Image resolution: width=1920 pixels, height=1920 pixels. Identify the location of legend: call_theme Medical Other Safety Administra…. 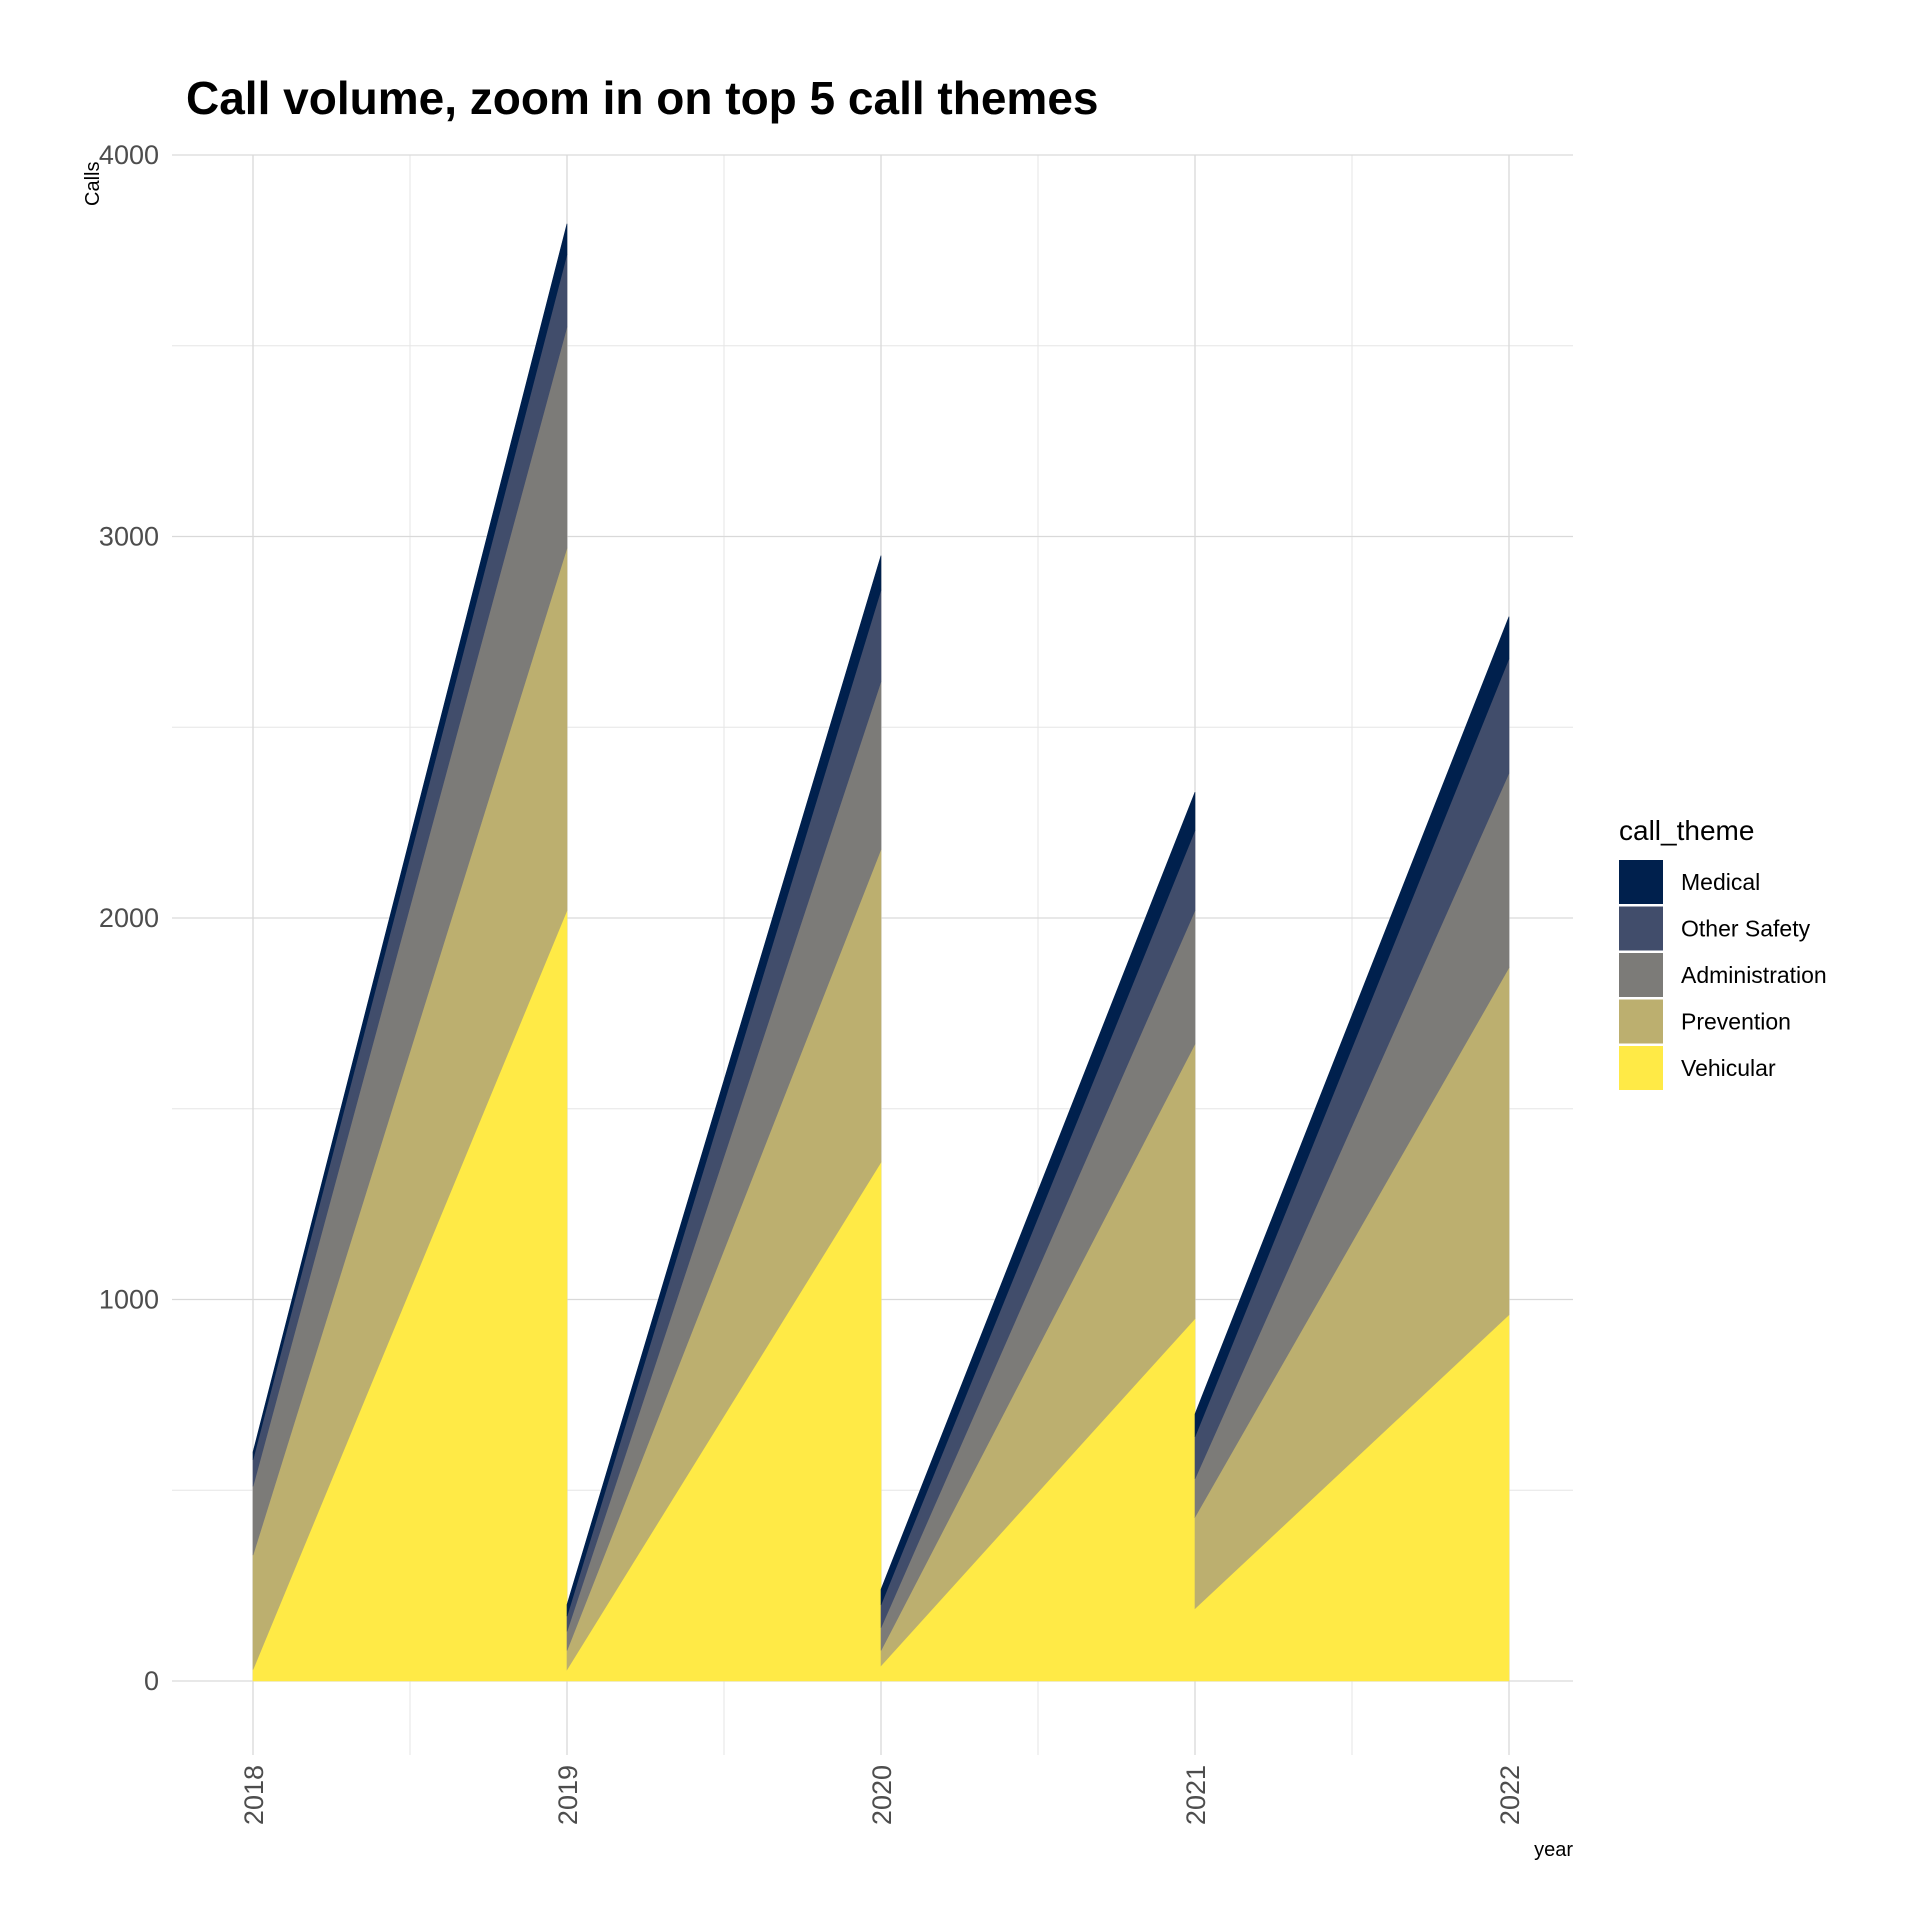
(1723, 952).